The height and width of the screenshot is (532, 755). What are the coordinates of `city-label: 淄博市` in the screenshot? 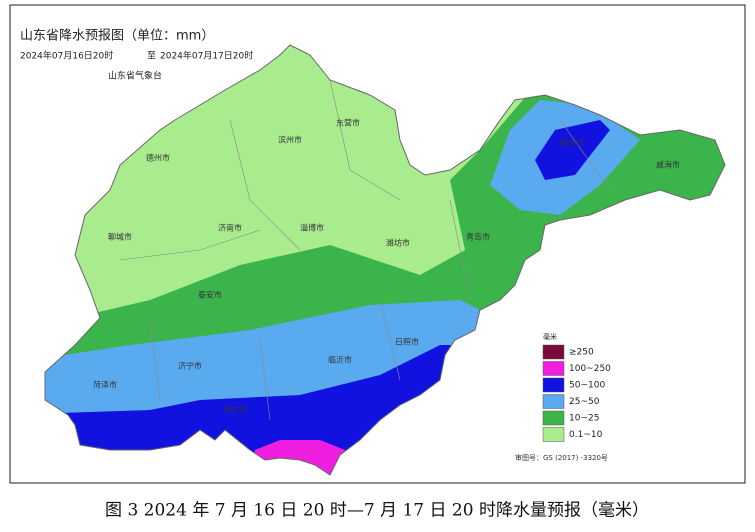 It's located at (312, 228).